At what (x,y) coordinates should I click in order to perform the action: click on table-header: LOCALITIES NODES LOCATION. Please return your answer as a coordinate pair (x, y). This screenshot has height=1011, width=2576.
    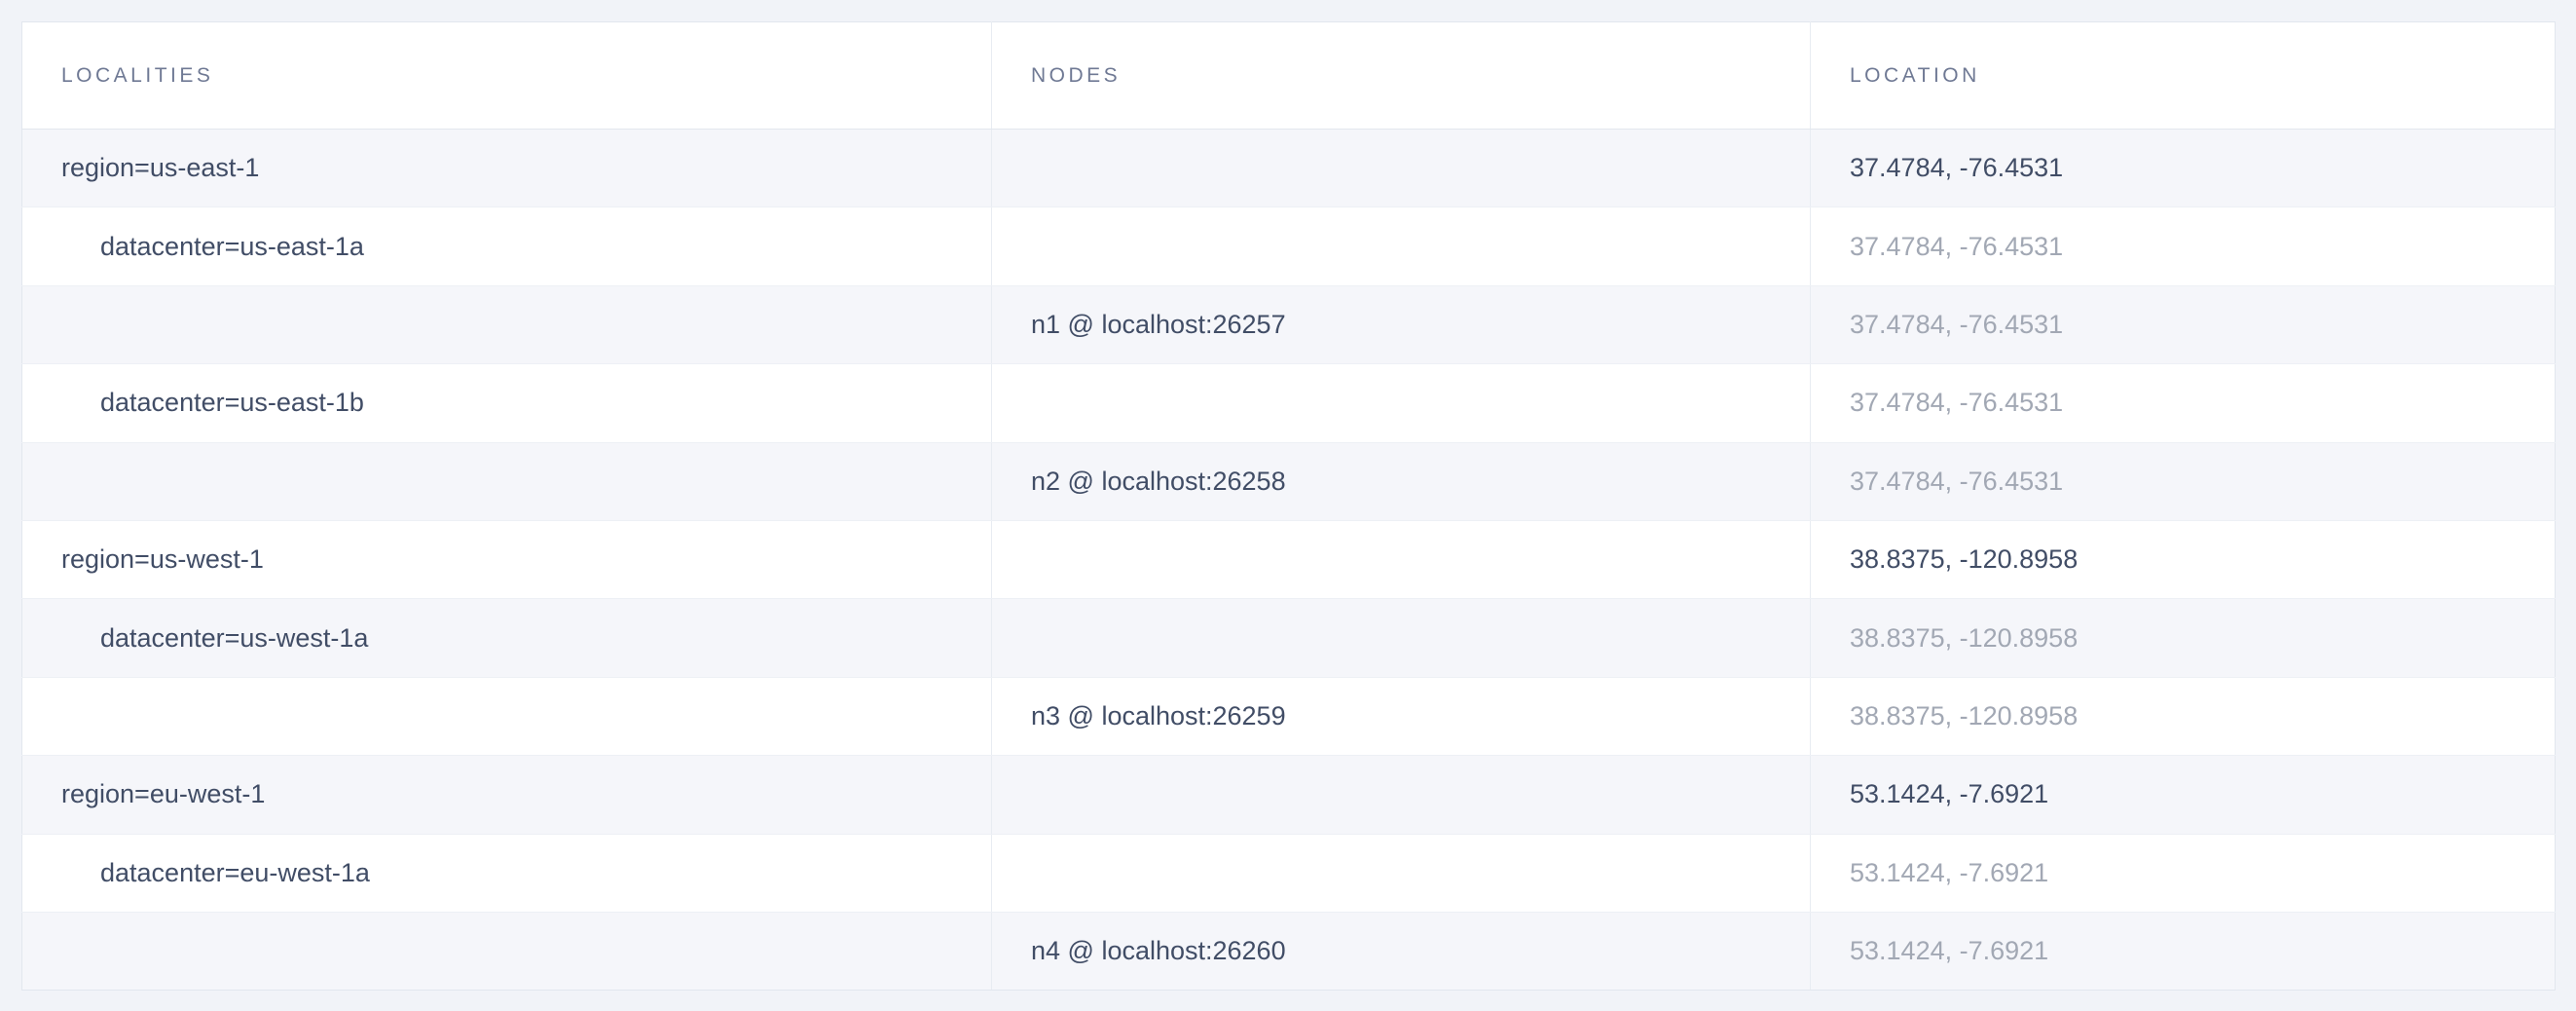
    Looking at the image, I should click on (1288, 75).